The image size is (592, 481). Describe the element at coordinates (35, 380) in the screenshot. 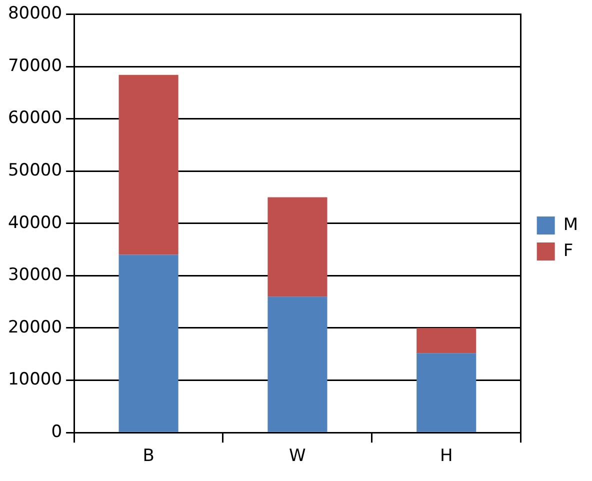

I see `y-tick-label: 10000` at that location.